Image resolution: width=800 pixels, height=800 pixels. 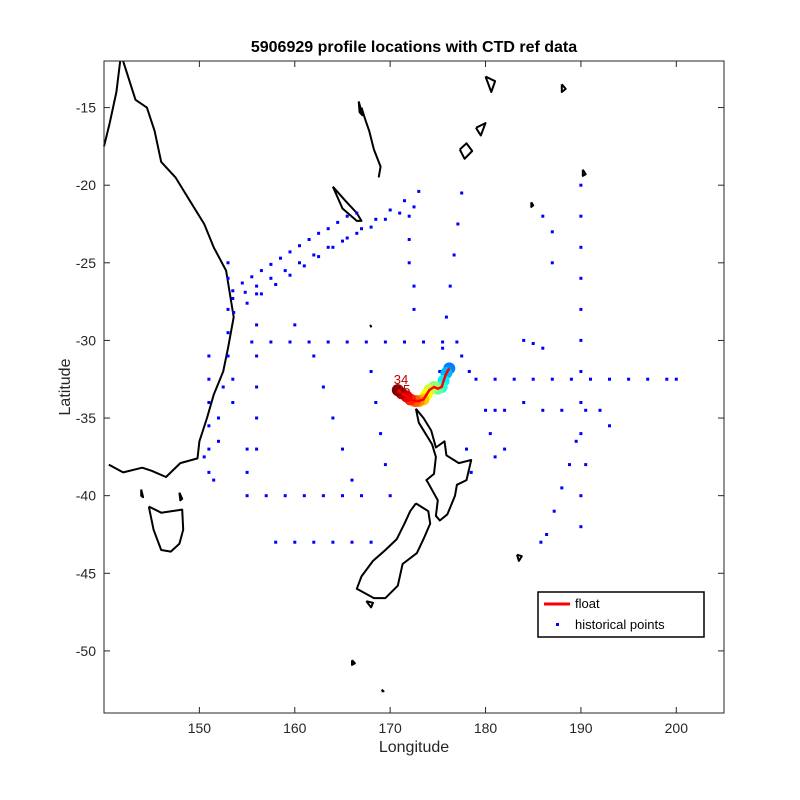 I want to click on y-tick-label: -35, so click(x=86, y=418).